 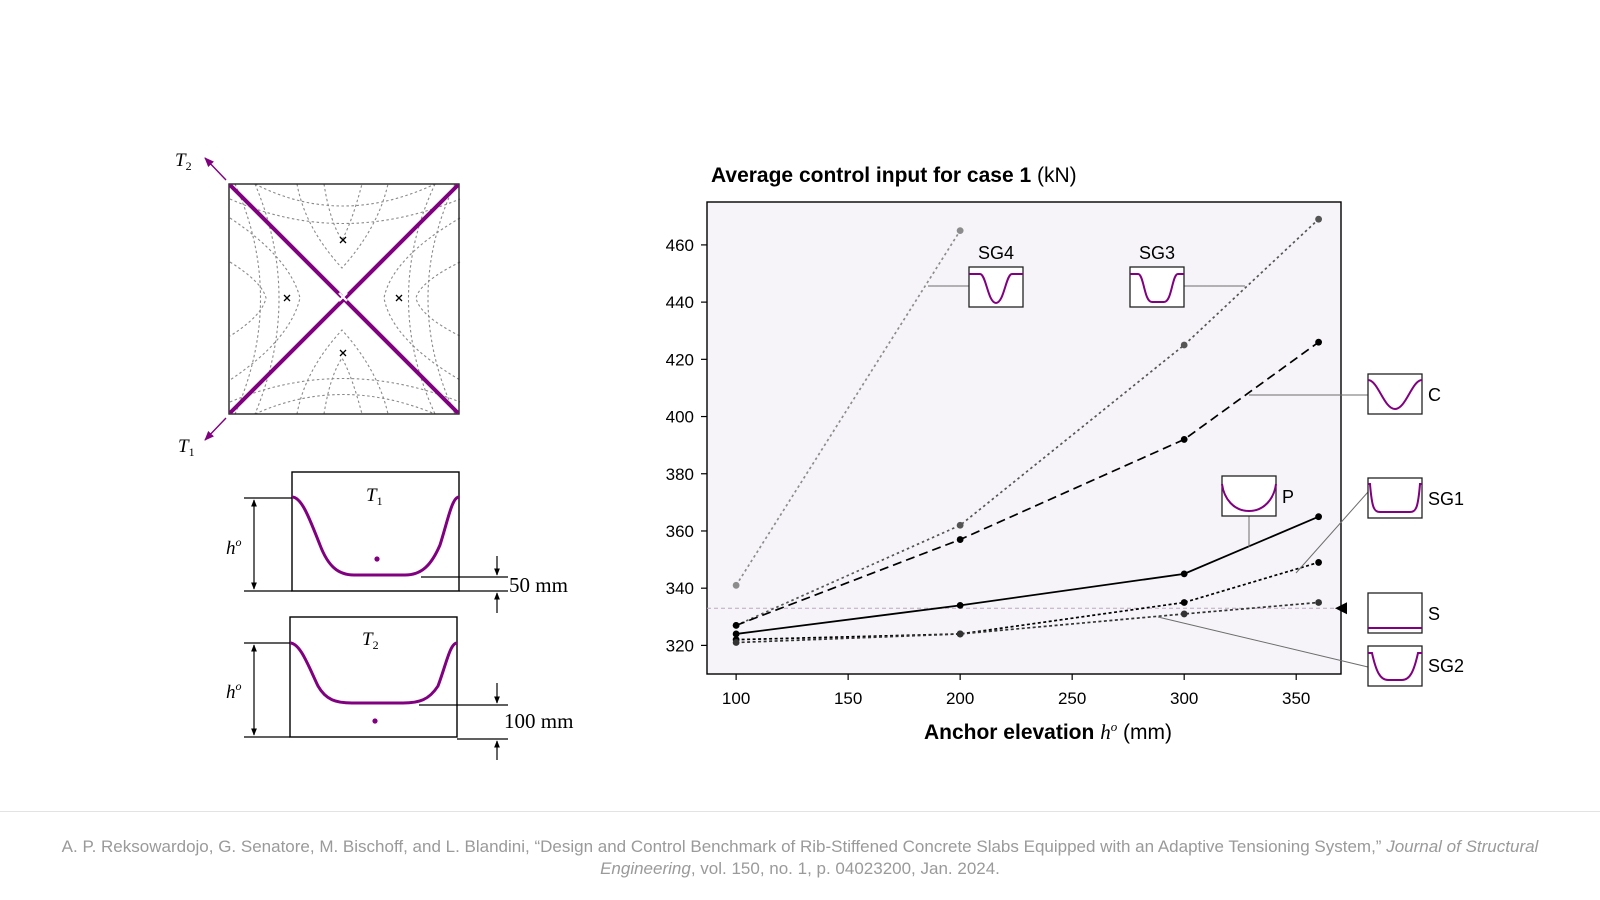 What do you see at coordinates (1345, 394) in the screenshot?
I see `legend-c: C` at bounding box center [1345, 394].